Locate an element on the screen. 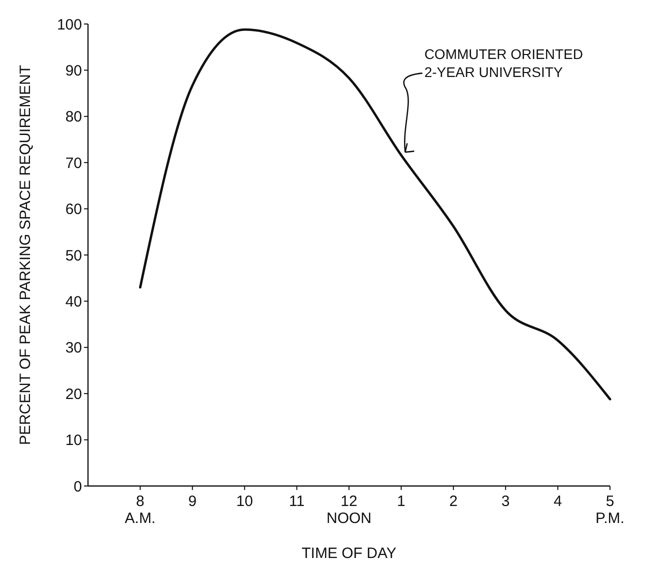 The width and height of the screenshot is (650, 580). y-tick-label: 20 is located at coordinates (73, 394).